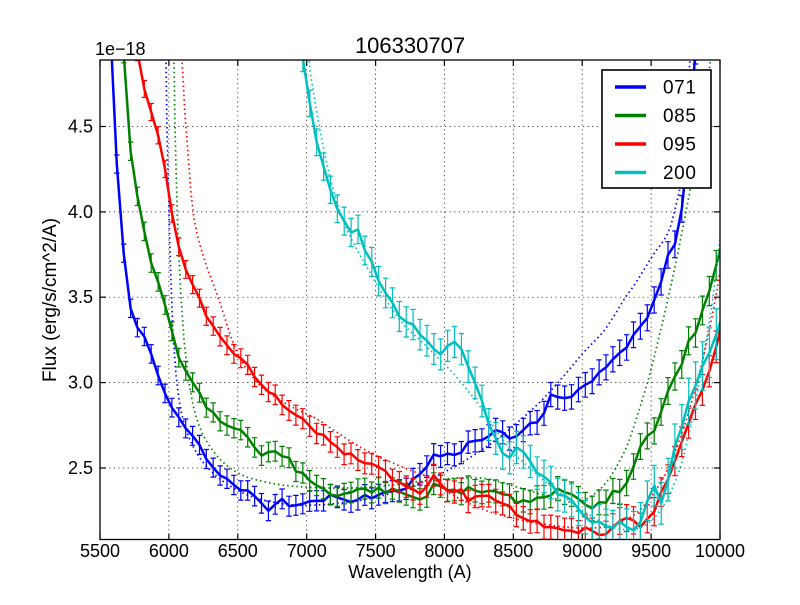 Image resolution: width=800 pixels, height=605 pixels. What do you see at coordinates (307, 551) in the screenshot?
I see `svg-text: 7000` at bounding box center [307, 551].